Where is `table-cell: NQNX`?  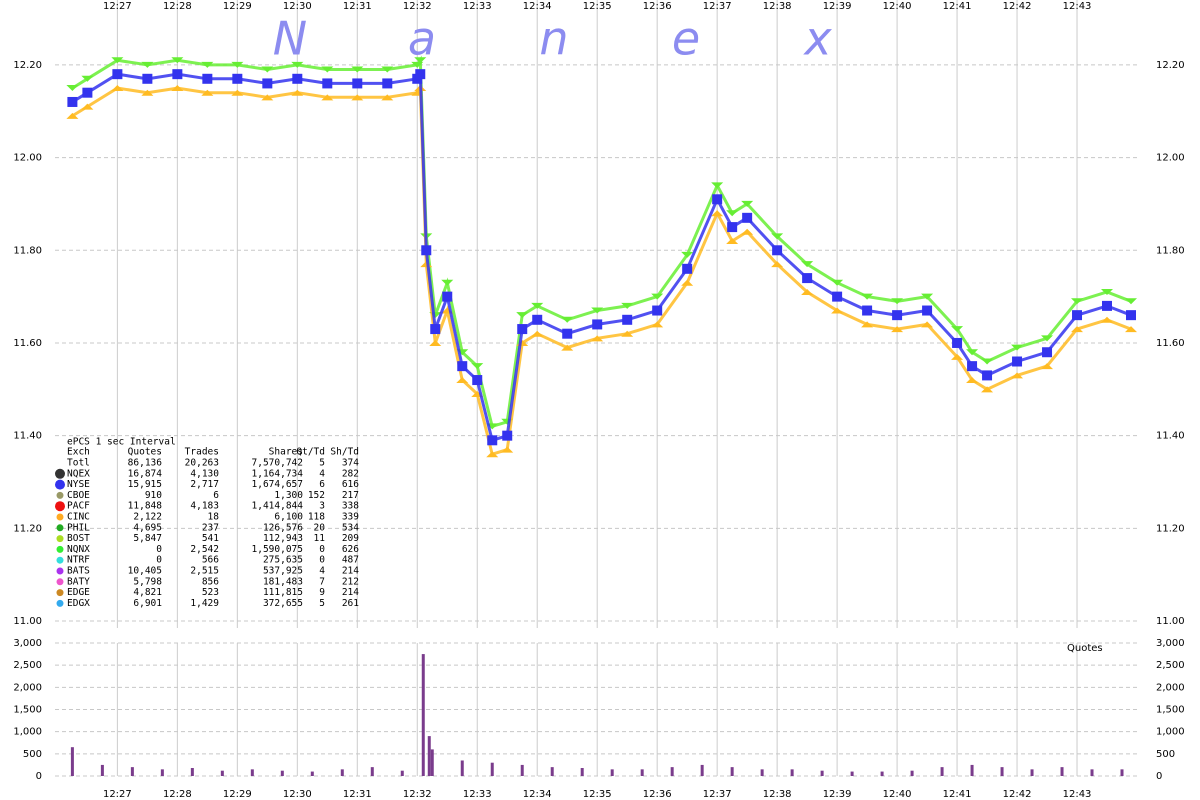 table-cell: NQNX is located at coordinates (78, 549).